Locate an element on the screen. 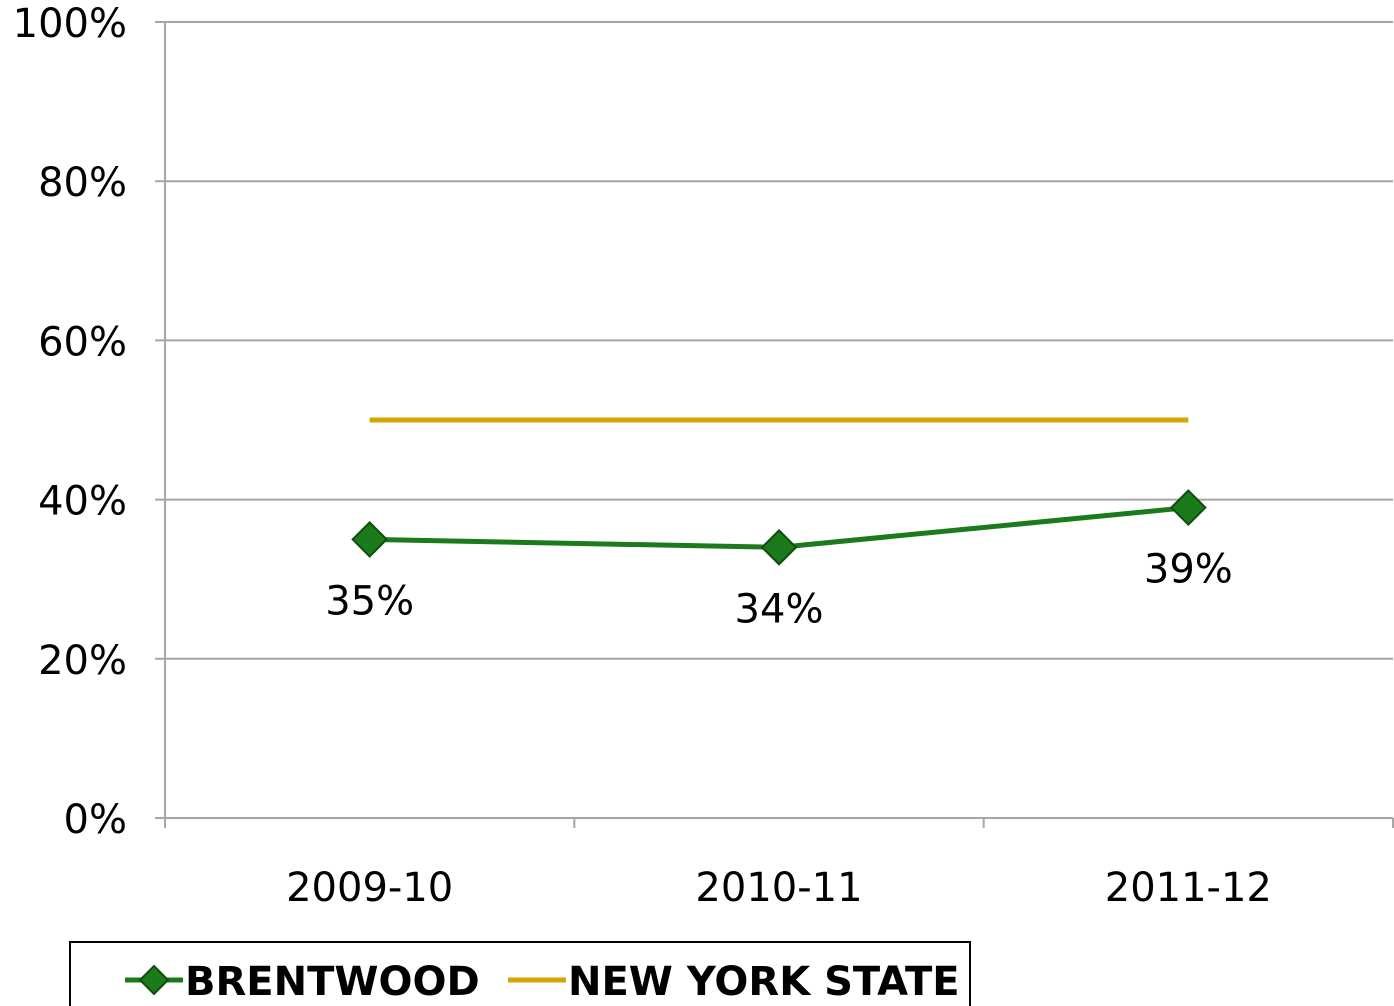 The height and width of the screenshot is (1006, 1394). y-tick-label: 0% is located at coordinates (95, 820).